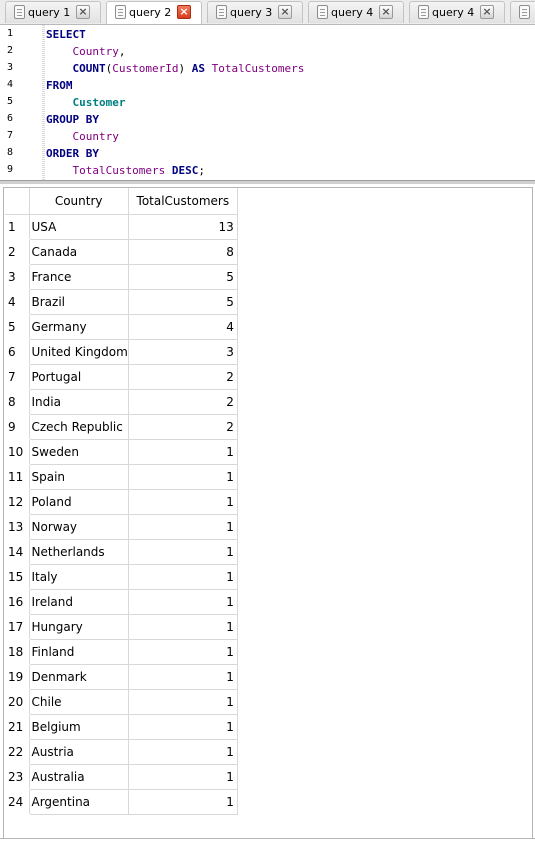  What do you see at coordinates (125, 170) in the screenshot?
I see `code-line: TotalCustomers DESC;` at bounding box center [125, 170].